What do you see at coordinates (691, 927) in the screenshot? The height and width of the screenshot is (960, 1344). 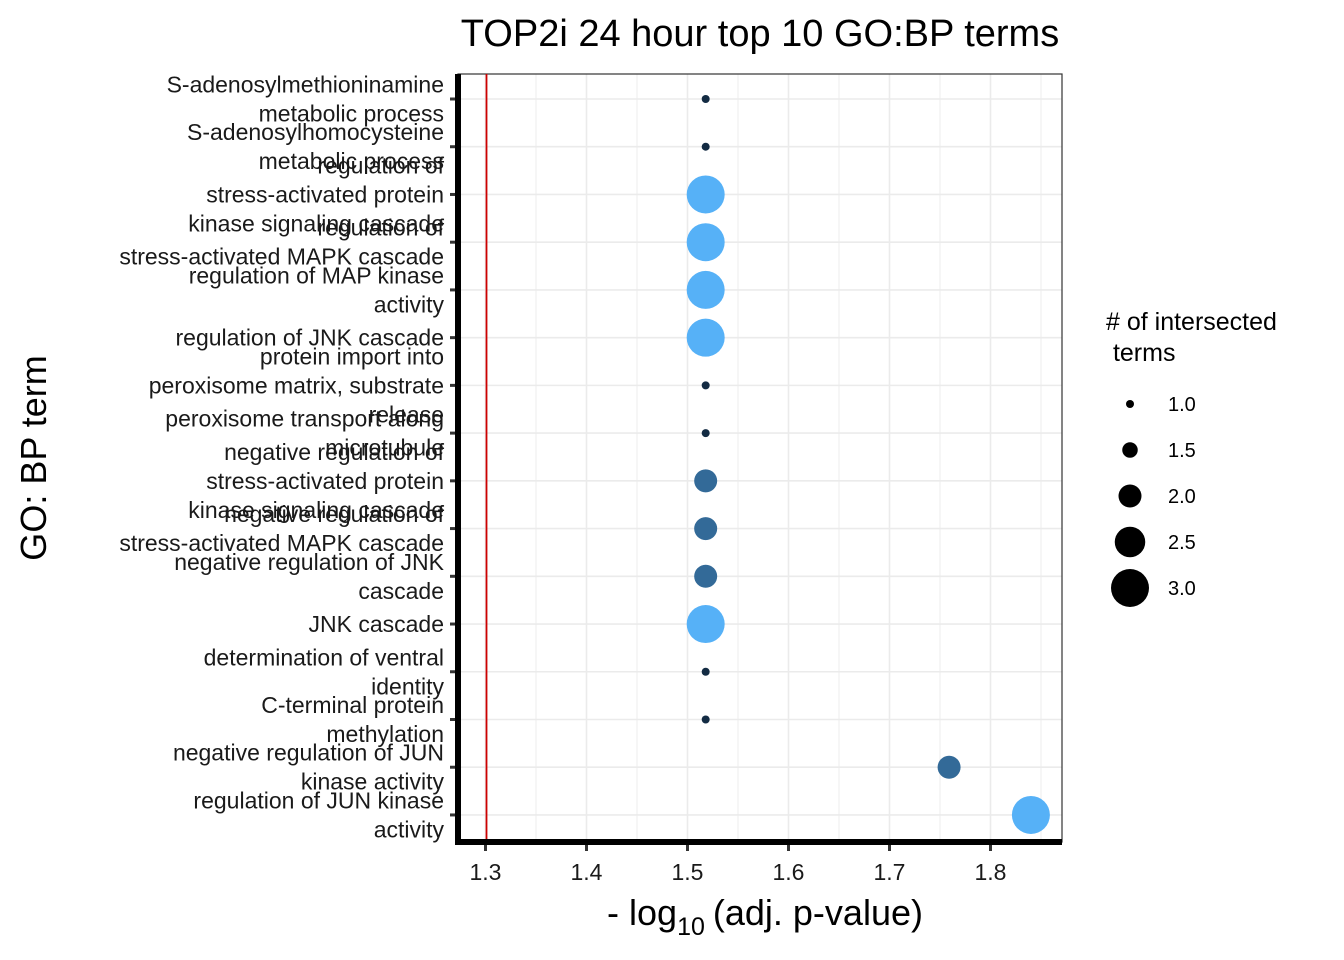 I see `x-axis-title-subscript: 10` at bounding box center [691, 927].